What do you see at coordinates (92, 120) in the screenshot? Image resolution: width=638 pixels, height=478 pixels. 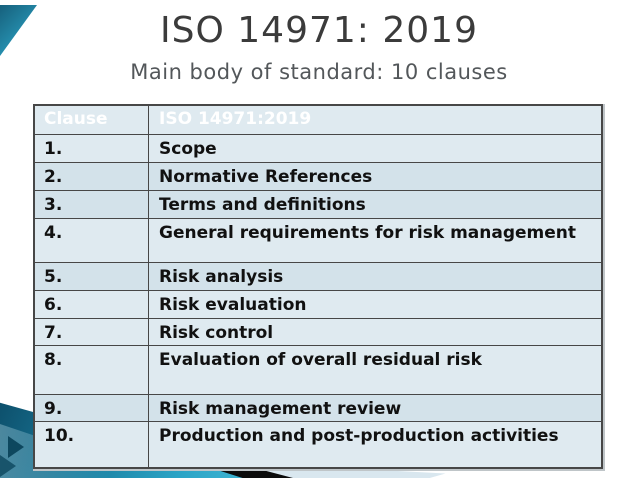 I see `header-cell-clause: Clause` at bounding box center [92, 120].